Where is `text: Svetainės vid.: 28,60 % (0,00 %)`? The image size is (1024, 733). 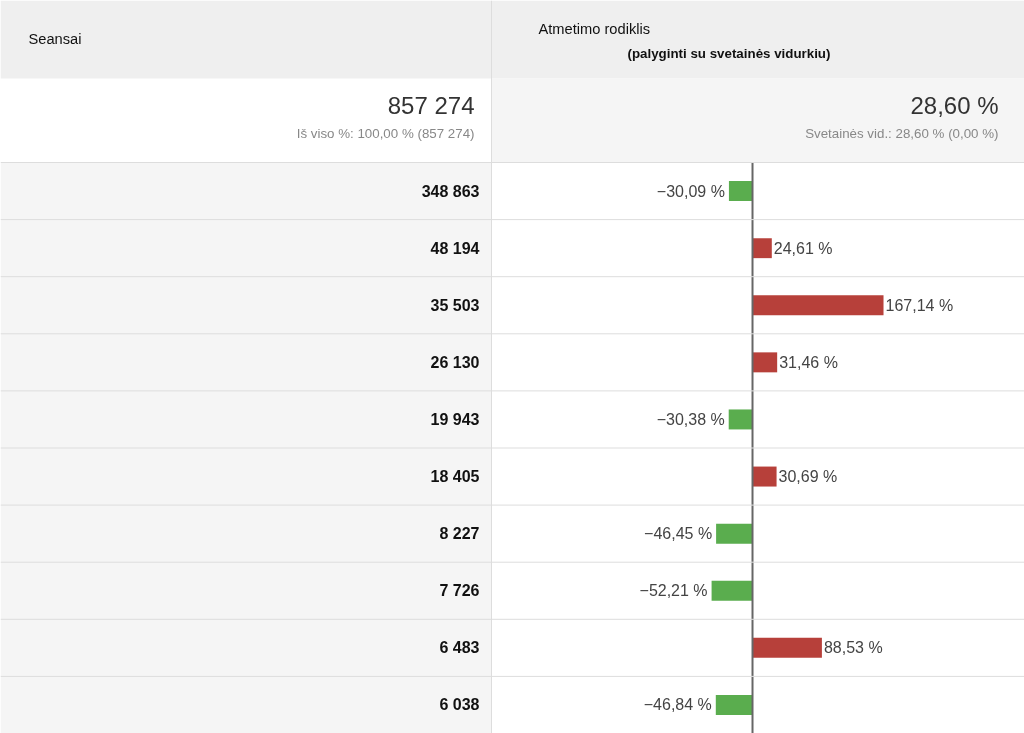 text: Svetainės vid.: 28,60 % (0,00 %) is located at coordinates (902, 133).